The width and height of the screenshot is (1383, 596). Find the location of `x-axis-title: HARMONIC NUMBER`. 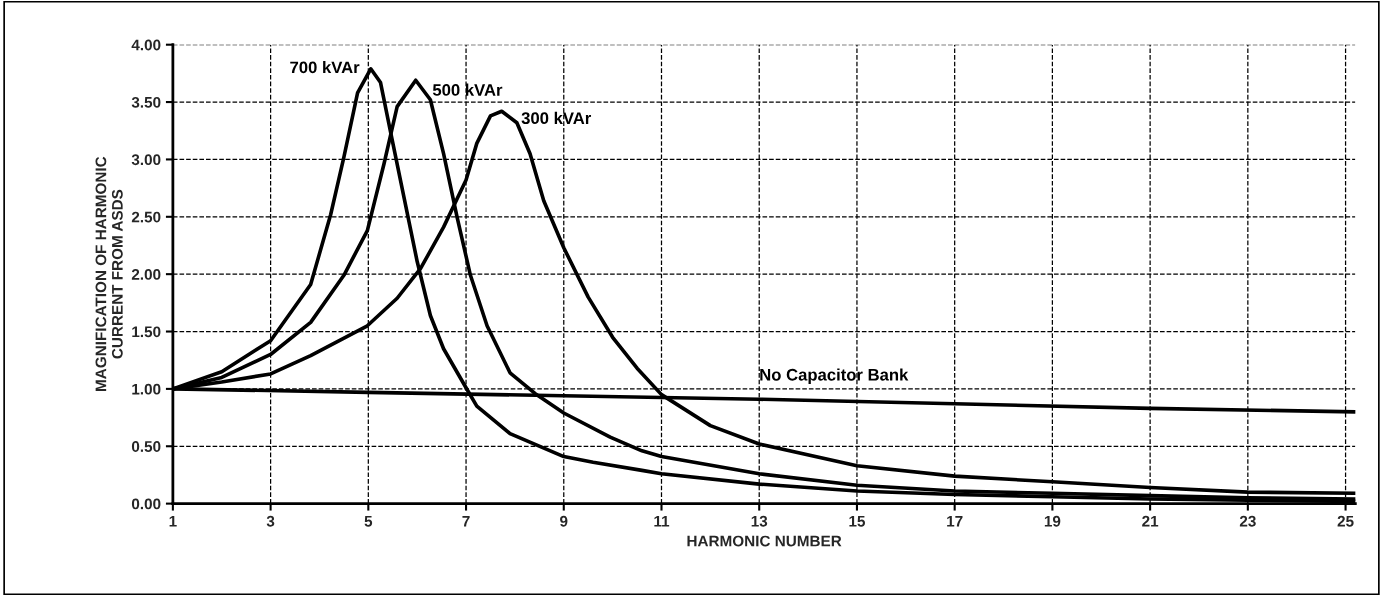

x-axis-title: HARMONIC NUMBER is located at coordinates (764, 541).